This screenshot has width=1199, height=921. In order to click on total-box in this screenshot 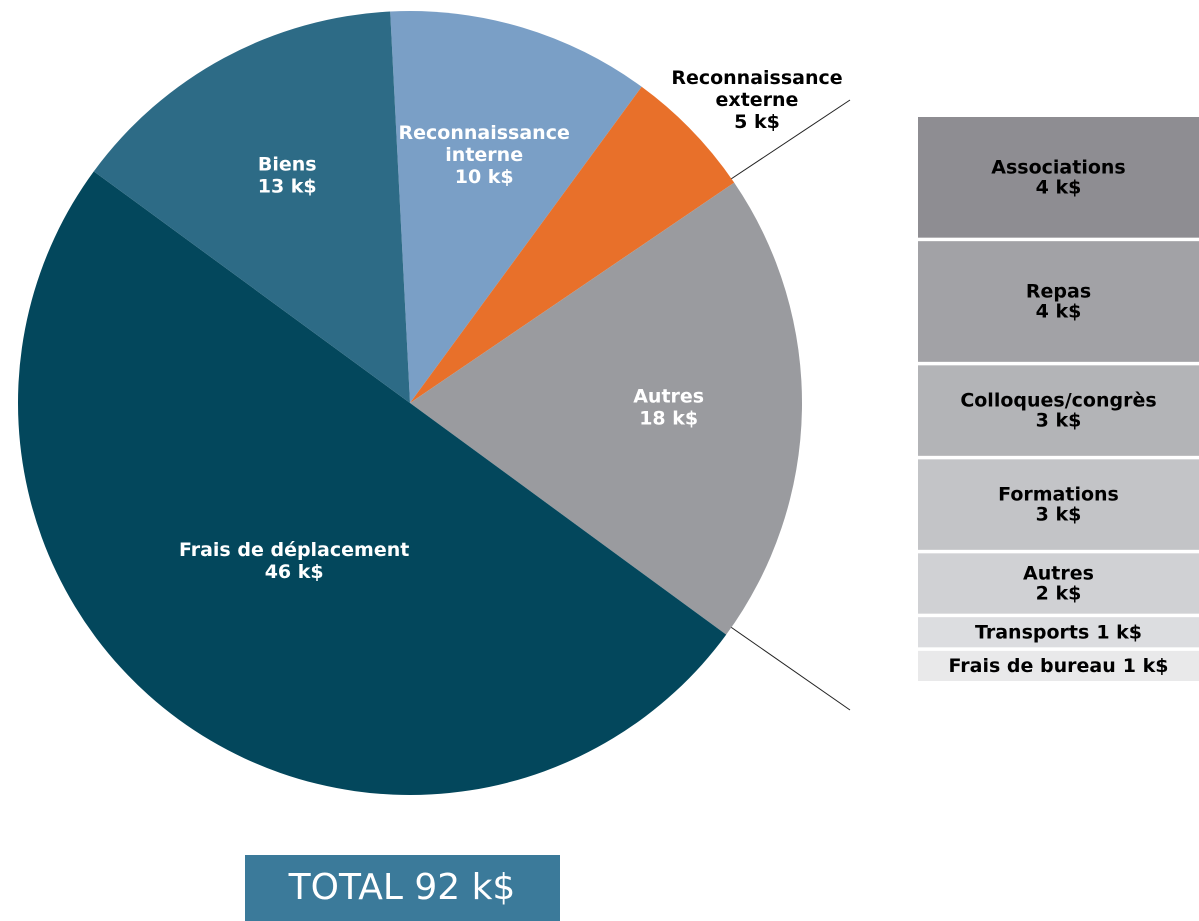, I will do `click(402, 888)`.